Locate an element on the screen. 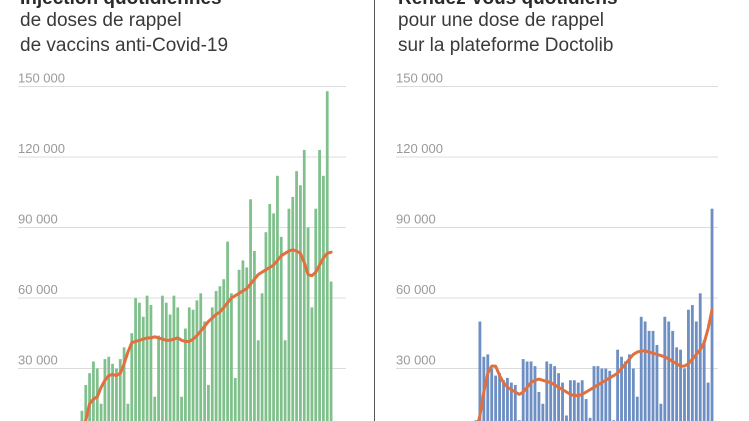  left-chart-title-line-3: de vaccins anti-Covid-19 is located at coordinates (124, 45).